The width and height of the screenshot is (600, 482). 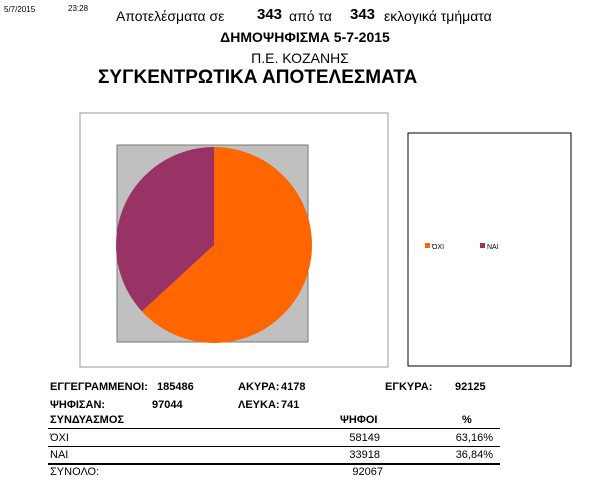 What do you see at coordinates (474, 455) in the screenshot?
I see `row-percent: 36,84%` at bounding box center [474, 455].